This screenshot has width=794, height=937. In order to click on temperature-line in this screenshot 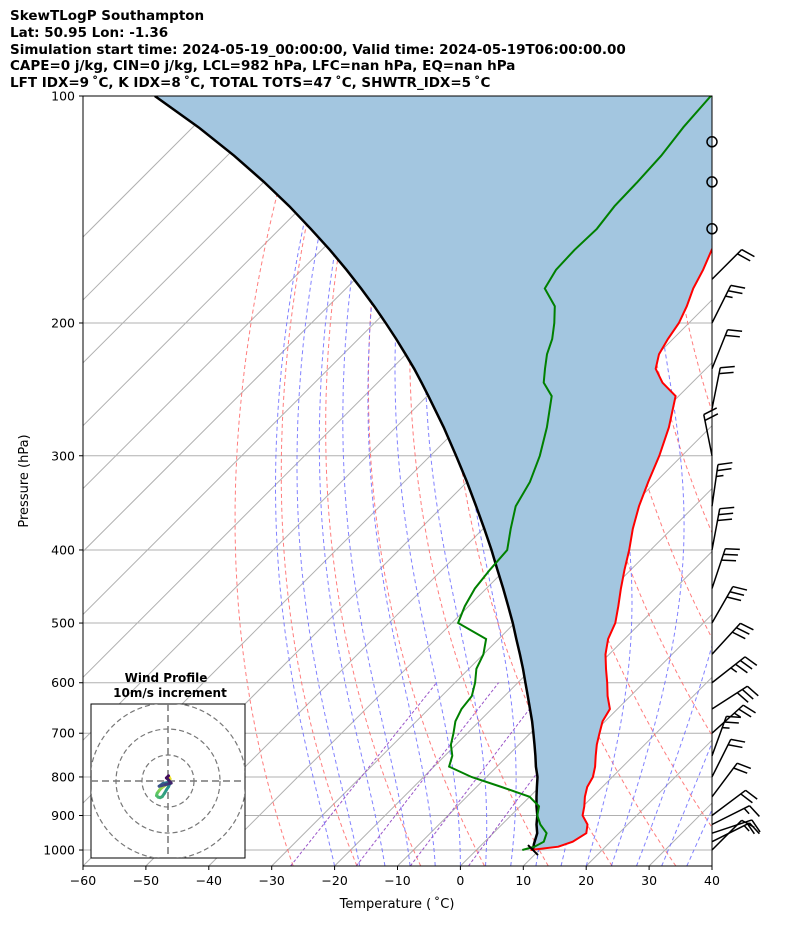, I will do `click(621, 549)`.